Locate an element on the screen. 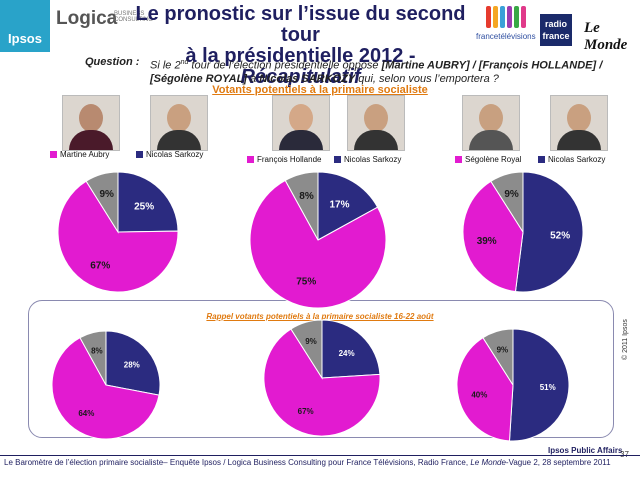 This screenshot has height=478, width=640. question-label: Question : is located at coordinates (112, 62).